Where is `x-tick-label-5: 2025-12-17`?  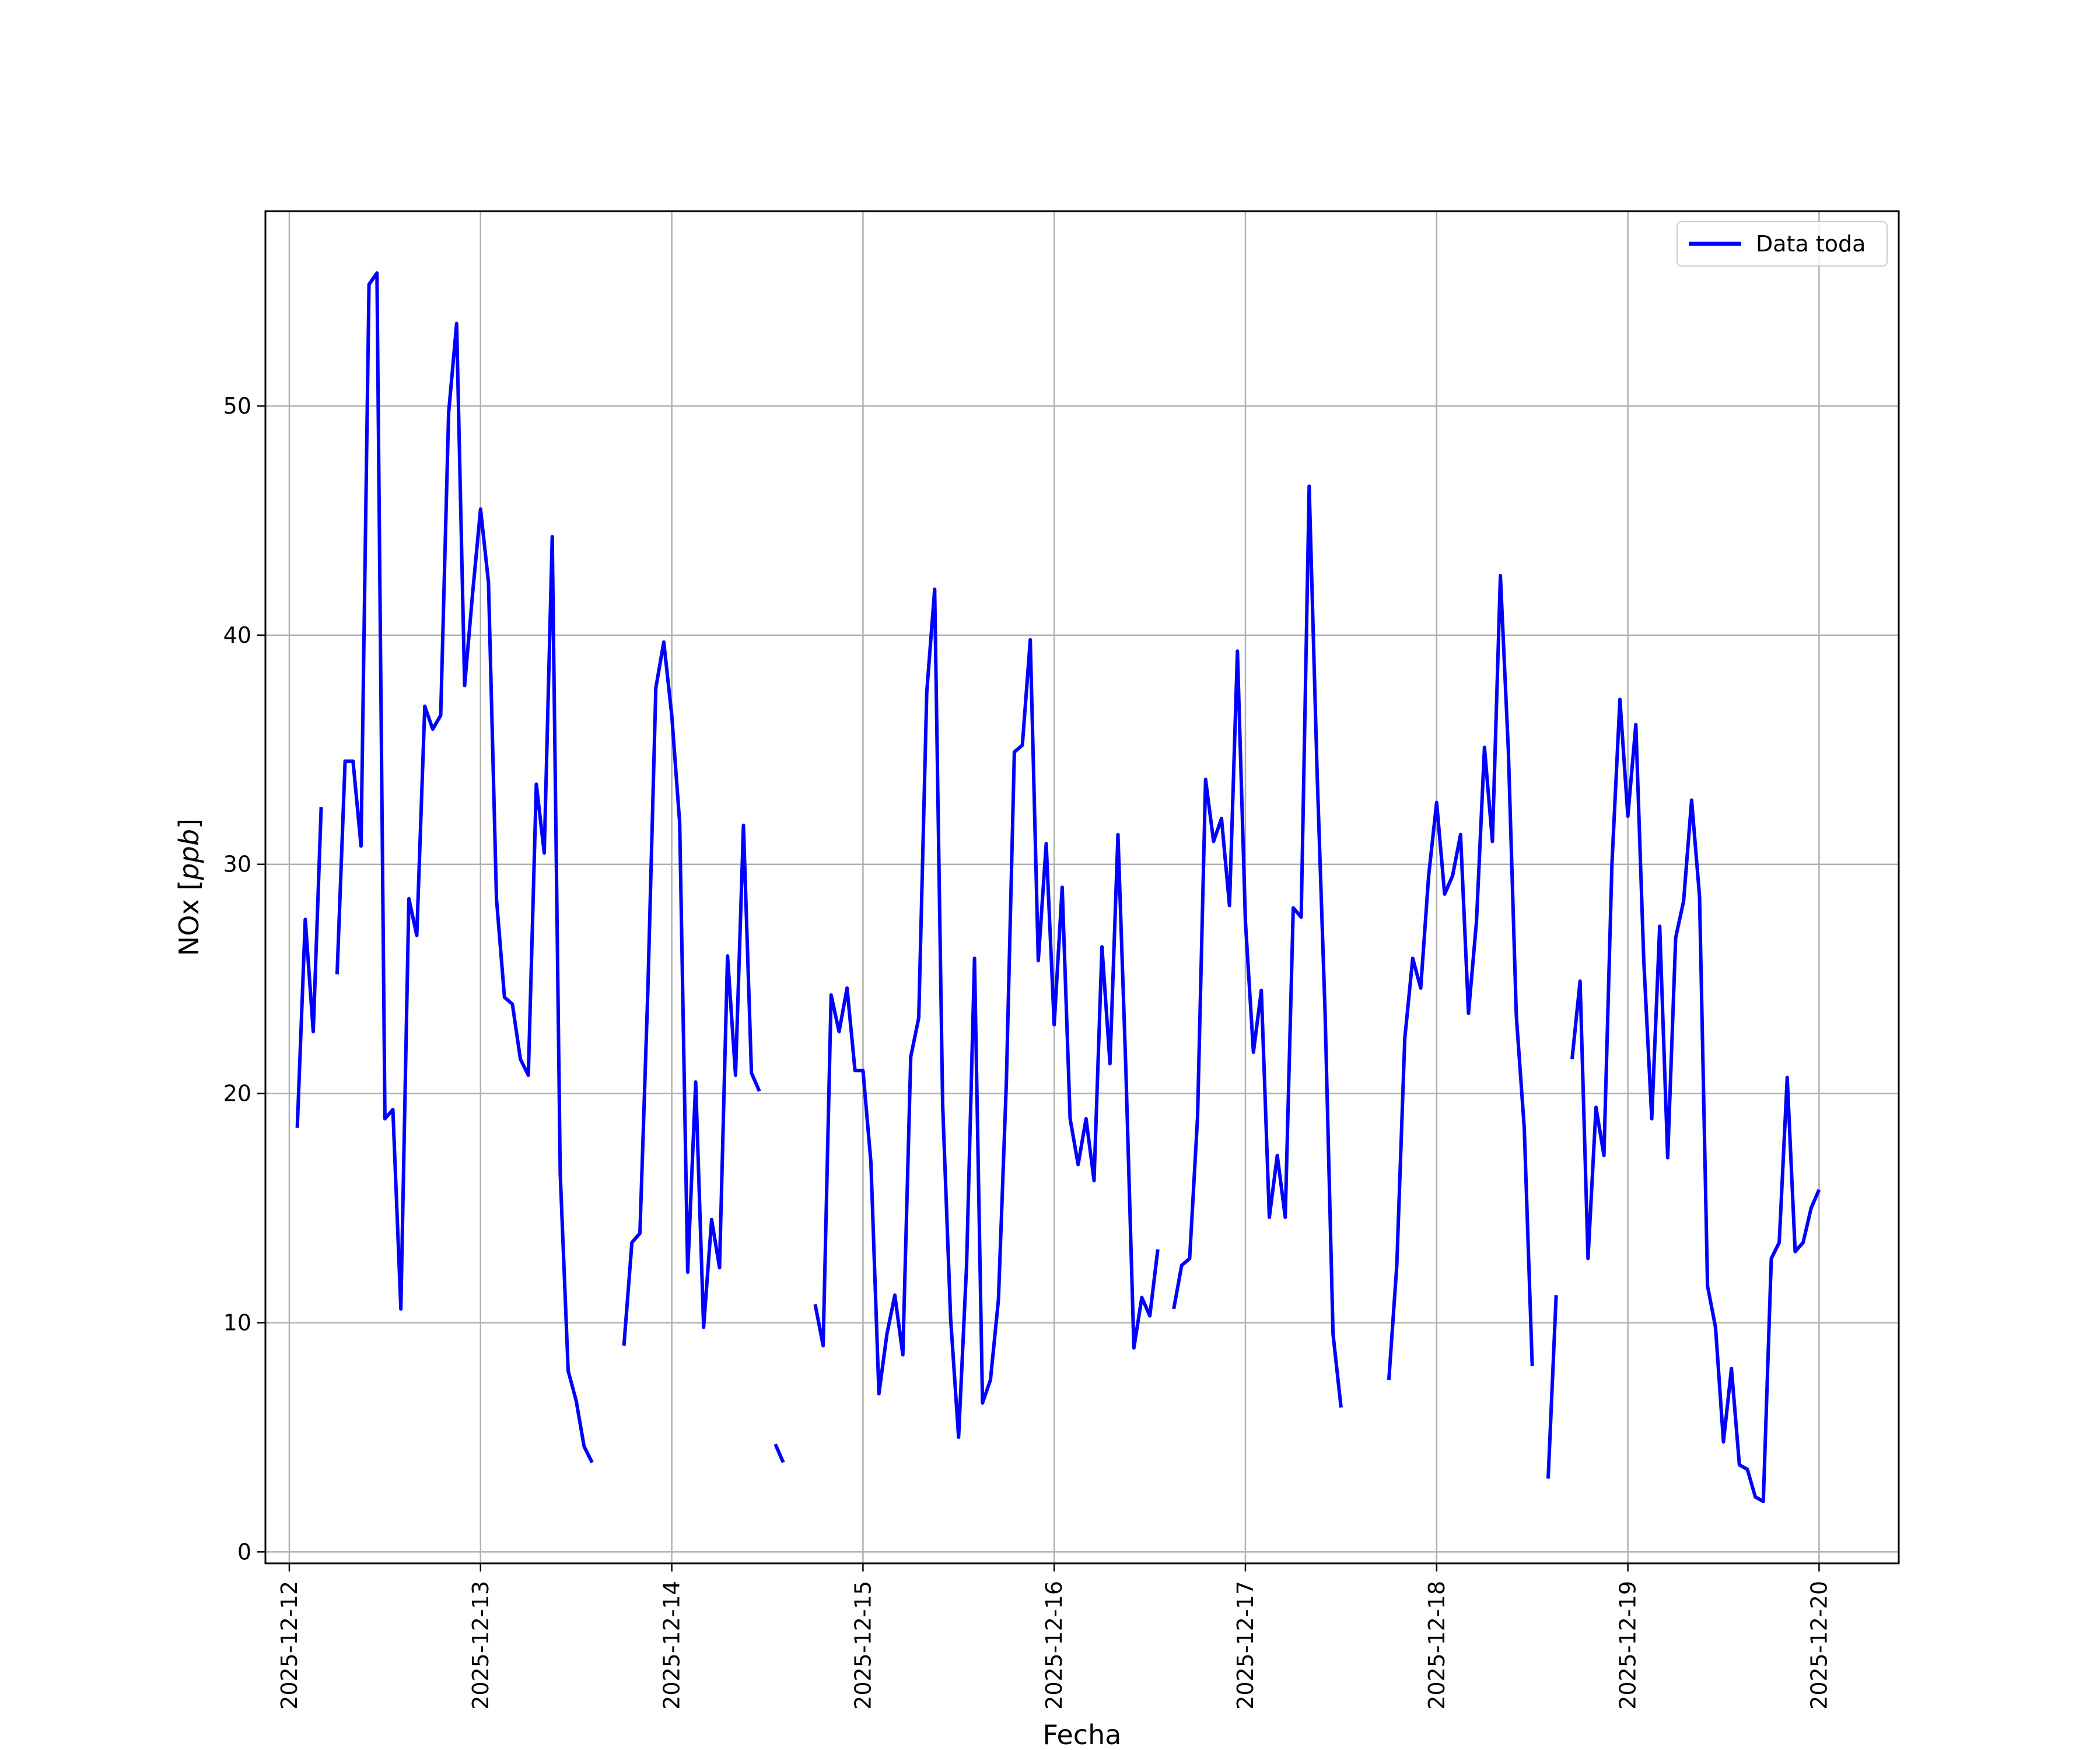 x-tick-label-5: 2025-12-17 is located at coordinates (1245, 1645).